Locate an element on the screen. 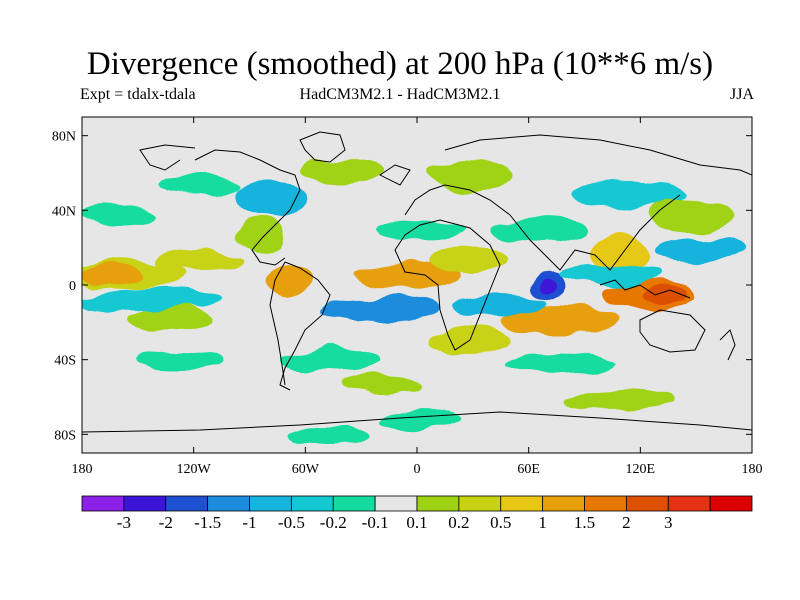 The width and height of the screenshot is (800, 600). experiment-label: Expt = tdalx-tdala is located at coordinates (138, 94).